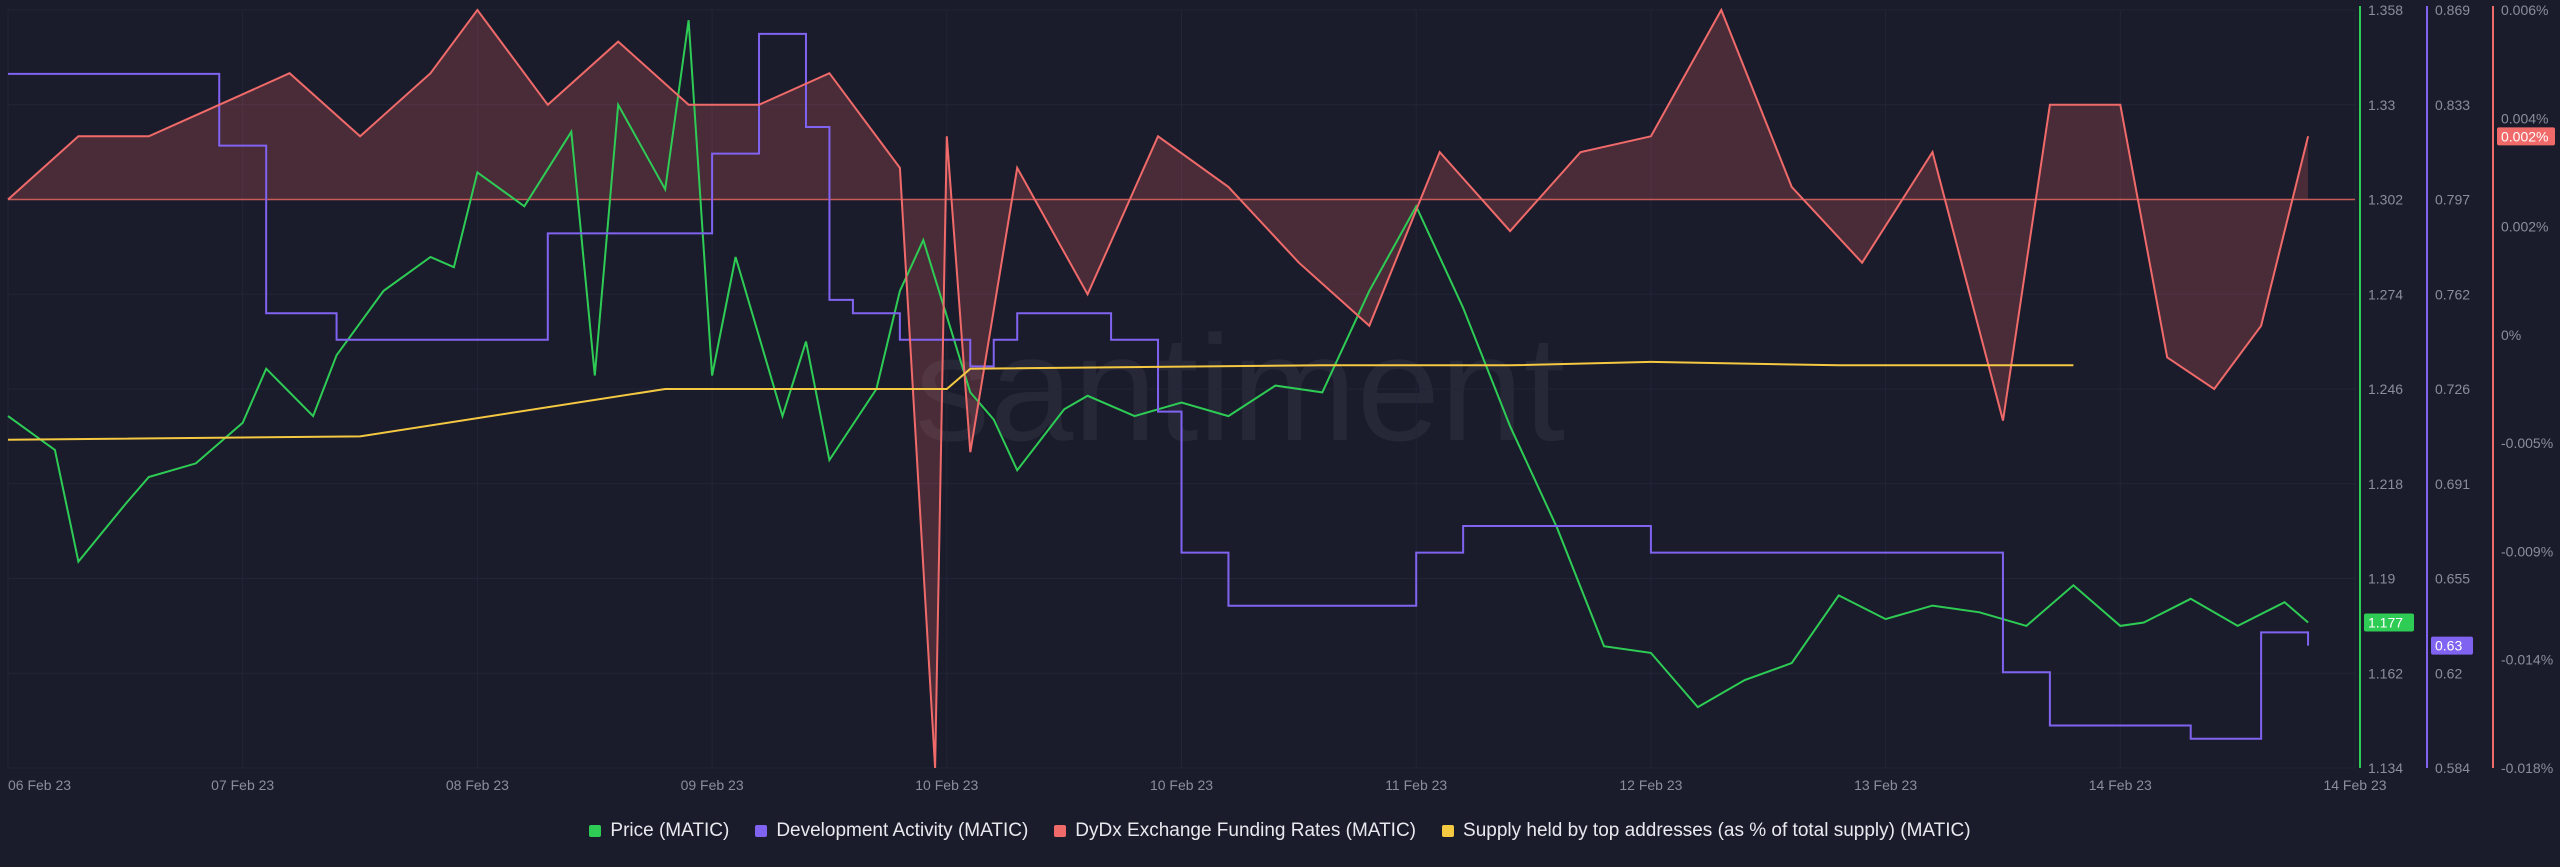  I want to click on y-tick-label-funding: -0.014%, so click(2527, 660).